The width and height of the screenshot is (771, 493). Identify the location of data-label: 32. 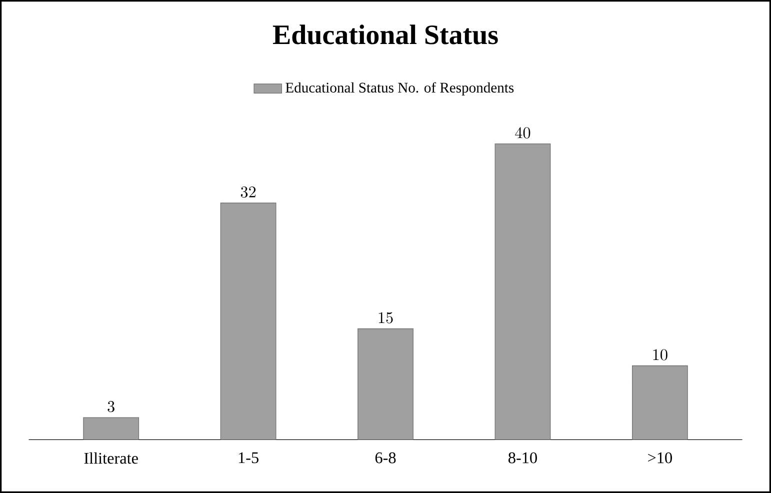
(248, 192).